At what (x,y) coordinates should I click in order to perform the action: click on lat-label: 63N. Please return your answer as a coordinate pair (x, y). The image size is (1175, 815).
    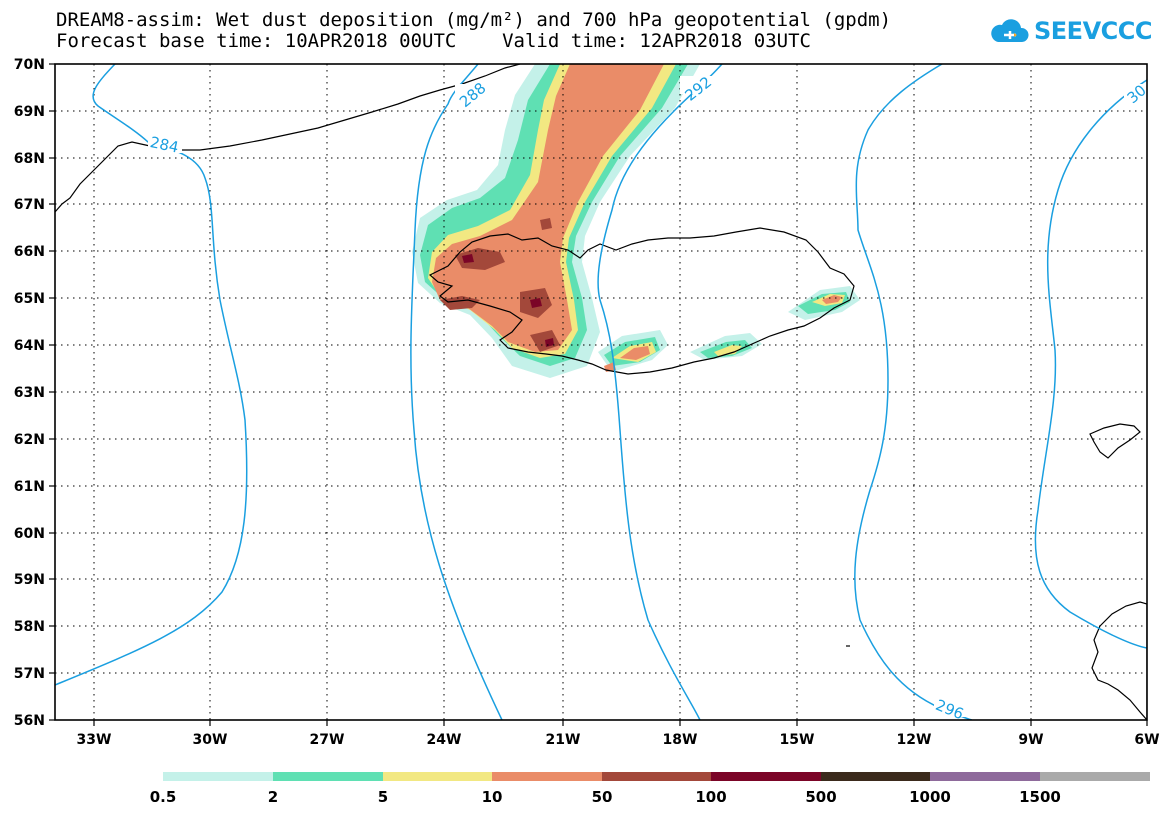
    Looking at the image, I should click on (29, 393).